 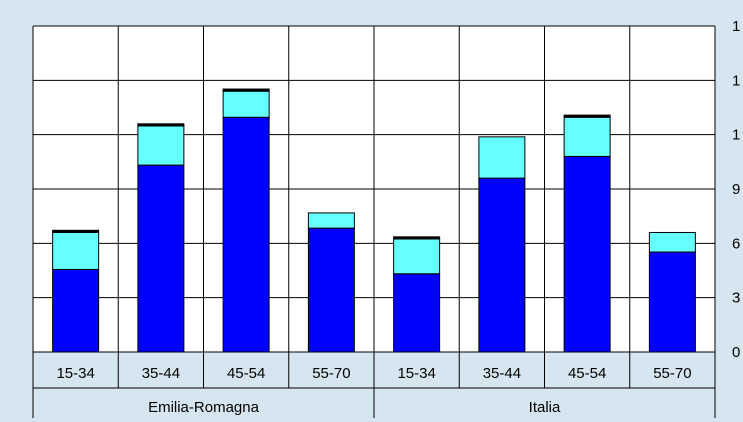 What do you see at coordinates (736, 298) in the screenshot?
I see `y-tick-label: 3` at bounding box center [736, 298].